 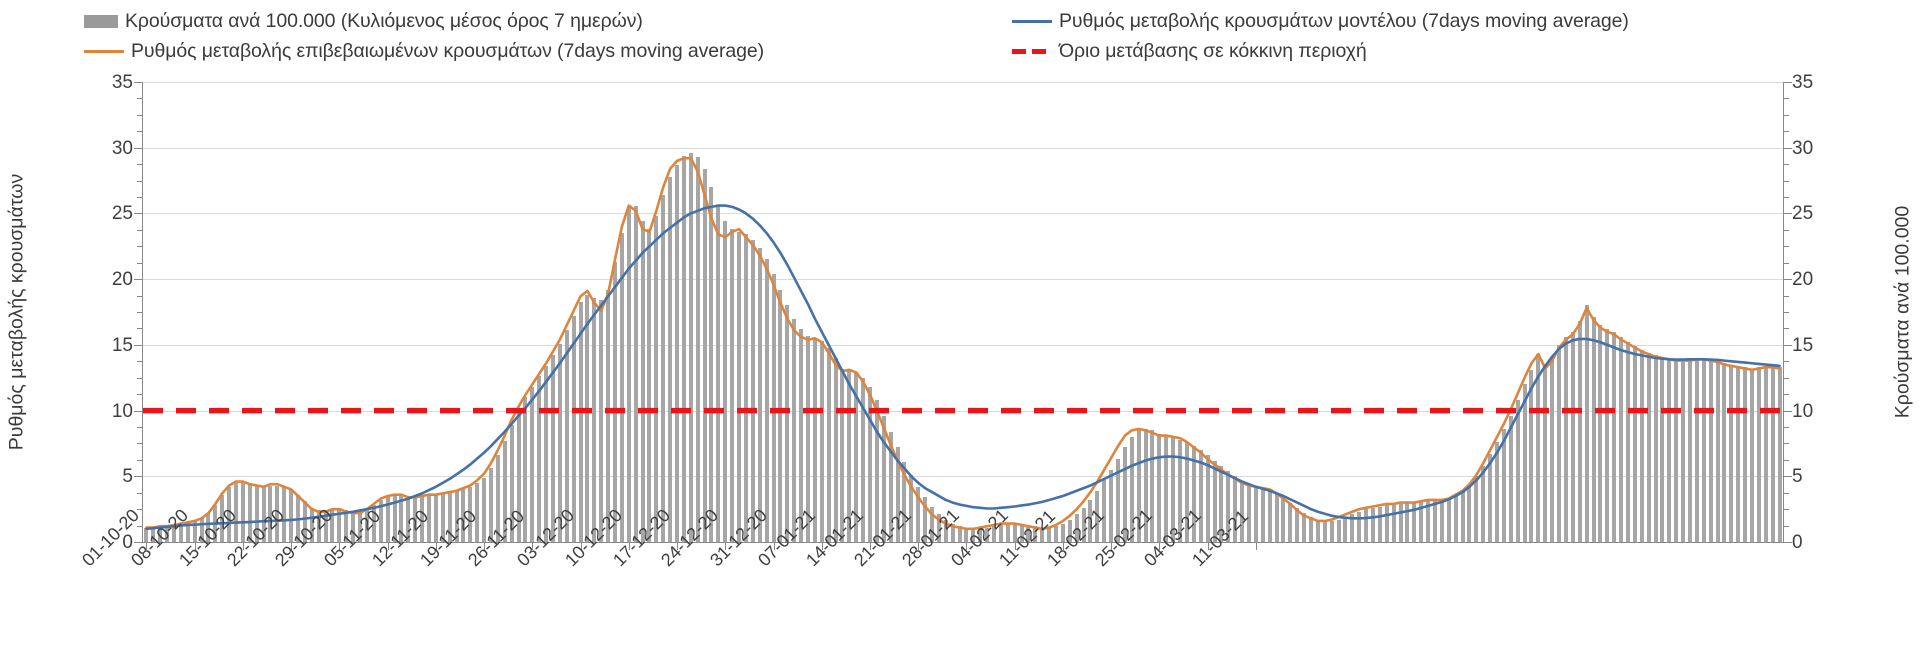 What do you see at coordinates (139, 98) in the screenshot?
I see `y-tick-l-33.75` at bounding box center [139, 98].